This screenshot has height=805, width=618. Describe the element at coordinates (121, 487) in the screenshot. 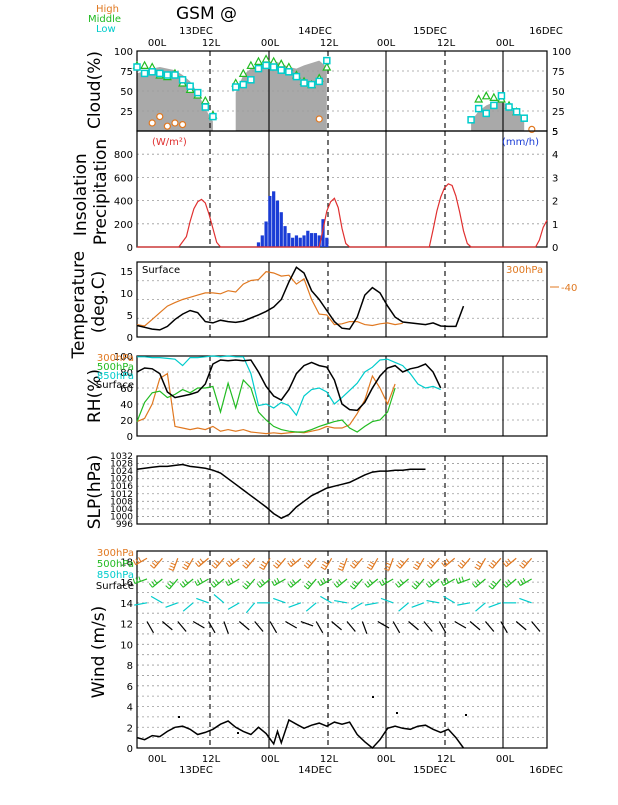

I see `slp-tick-label: 1016` at that location.